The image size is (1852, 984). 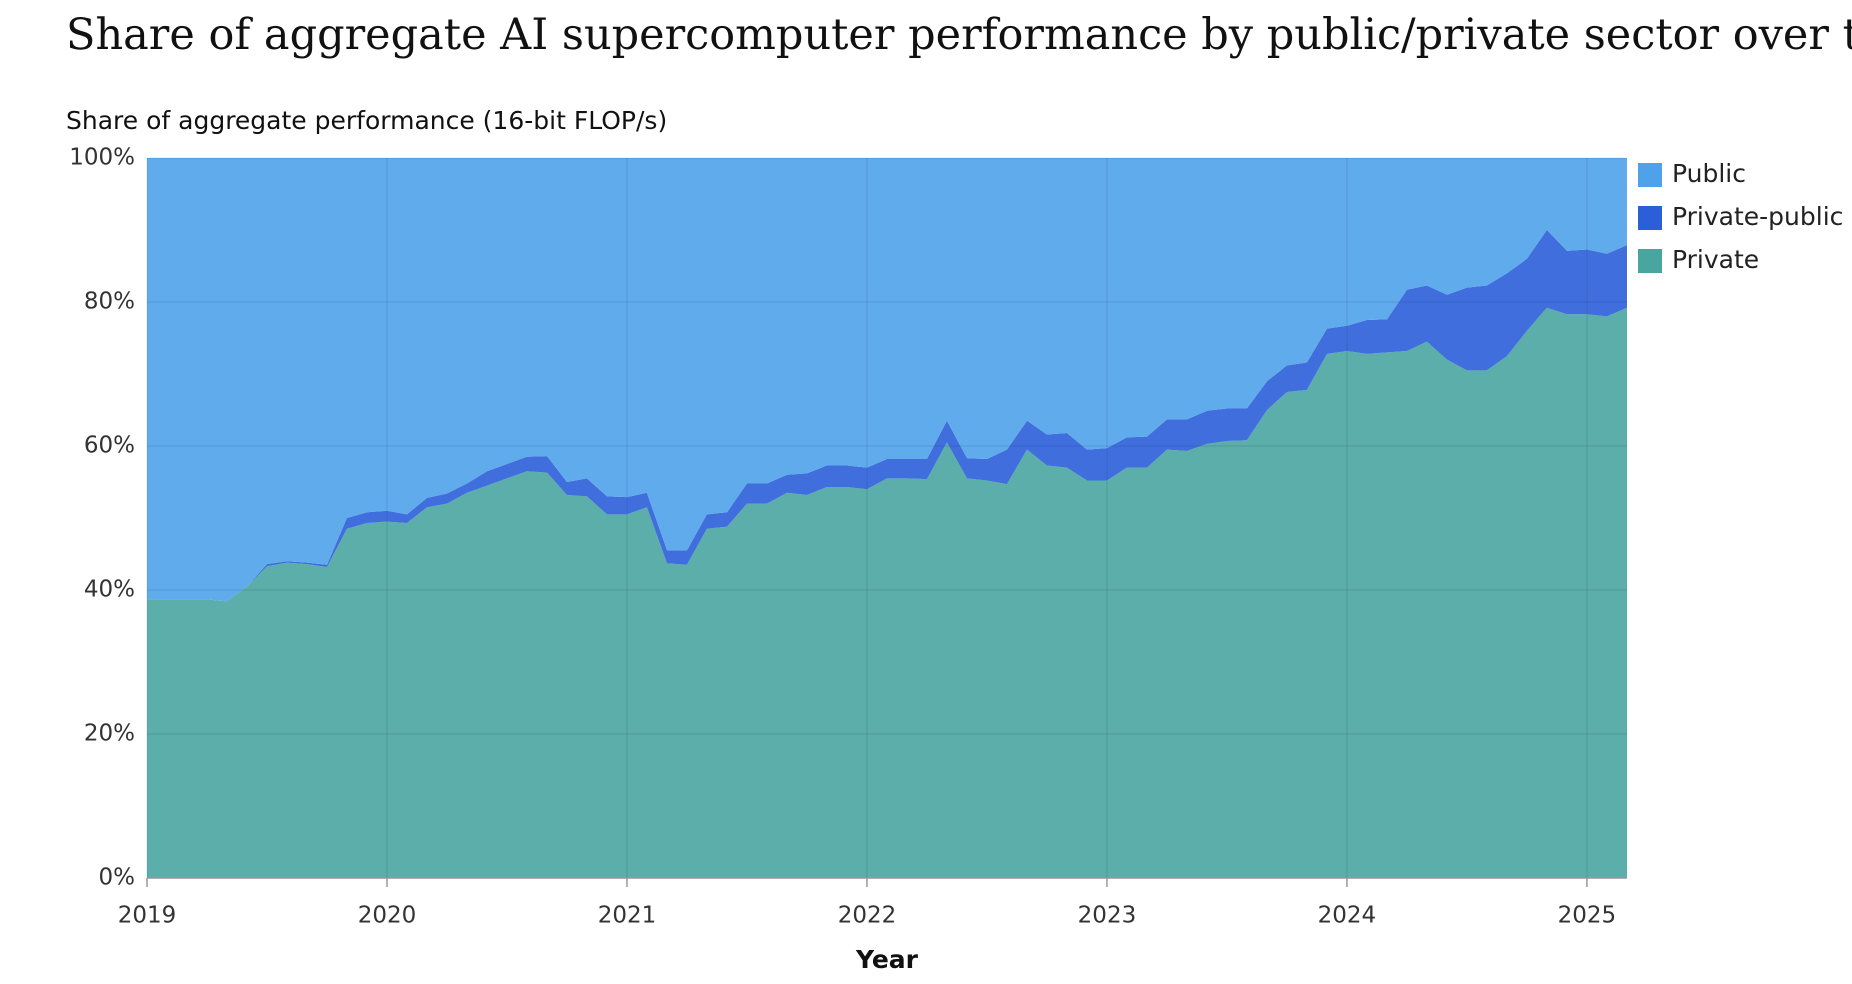 I want to click on legend-label: Public, so click(x=1709, y=173).